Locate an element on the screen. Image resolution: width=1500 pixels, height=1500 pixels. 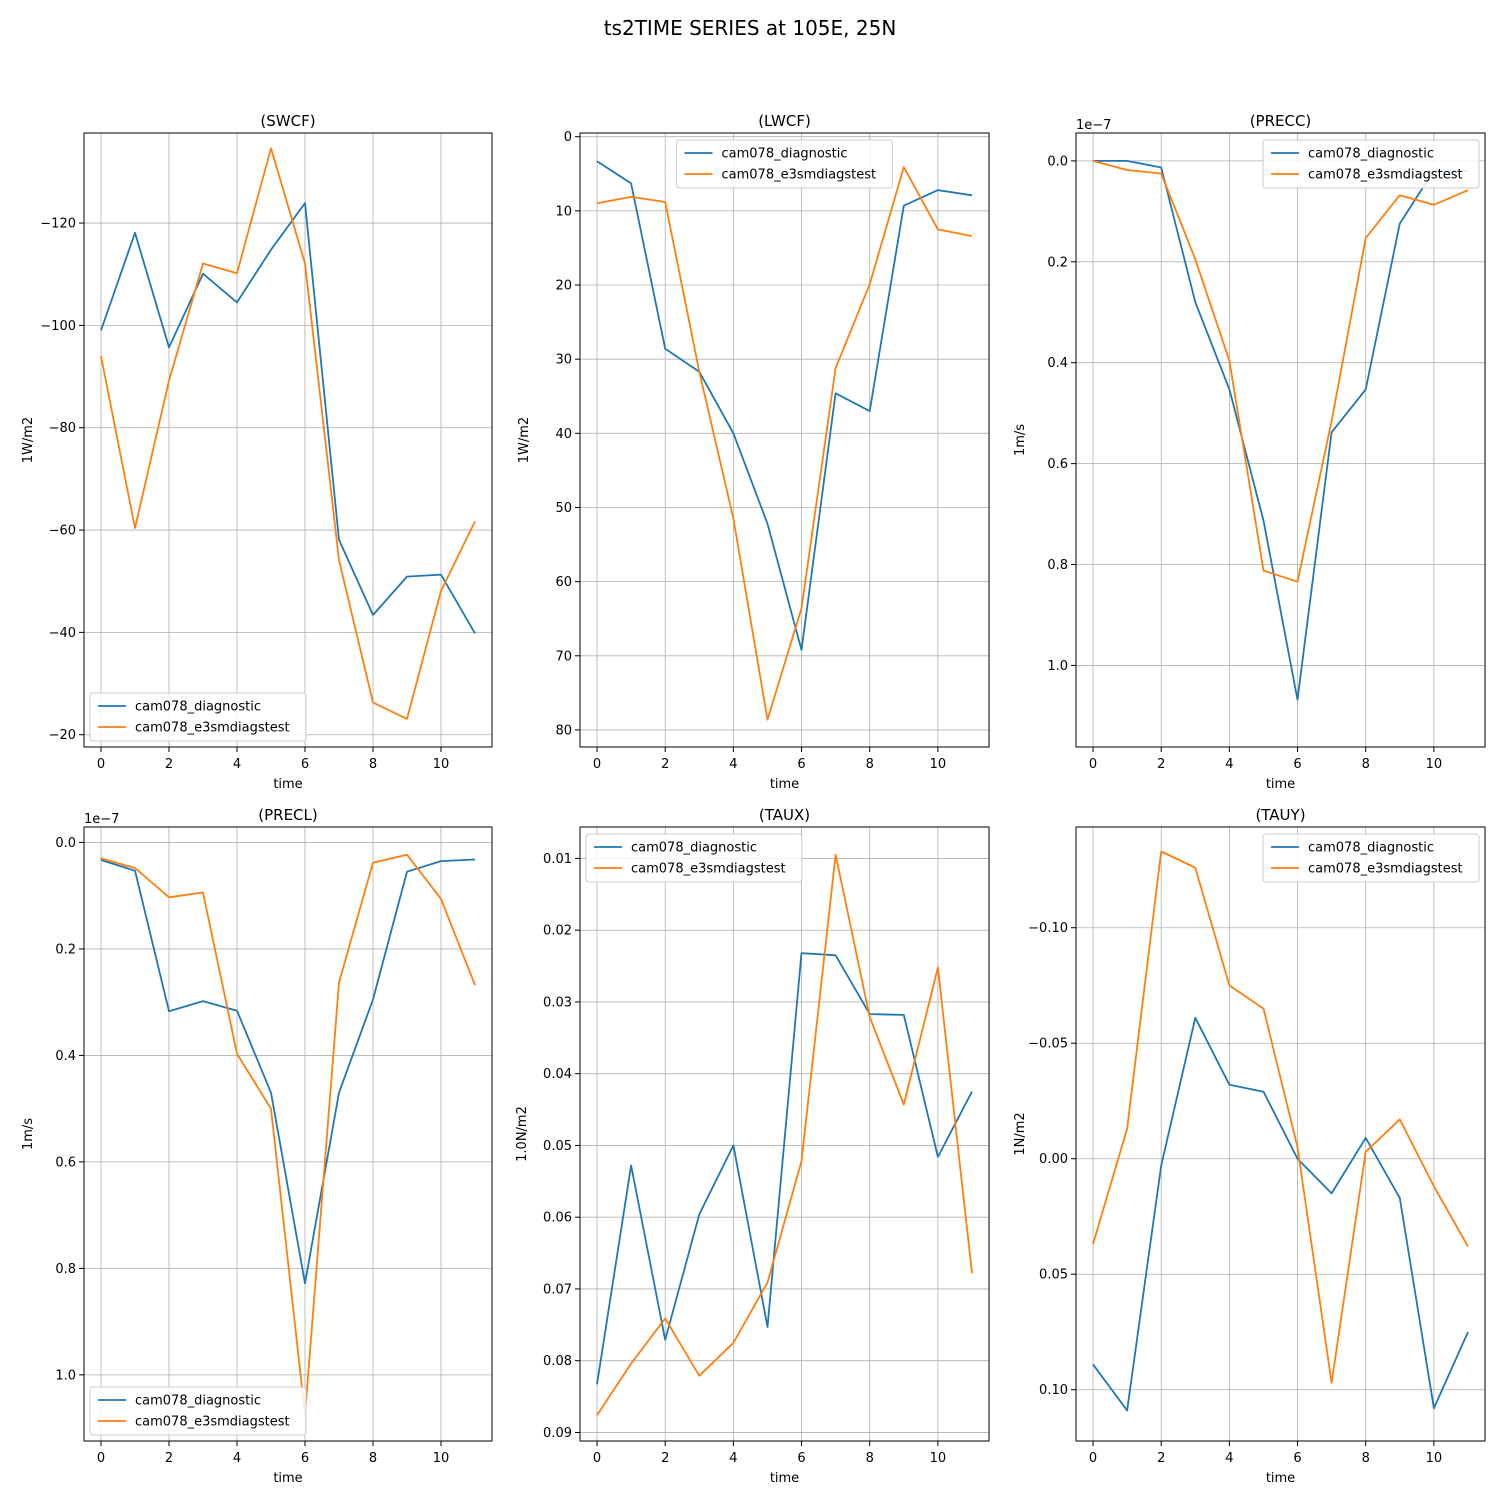
y-tick-label: 0 is located at coordinates (568, 137).